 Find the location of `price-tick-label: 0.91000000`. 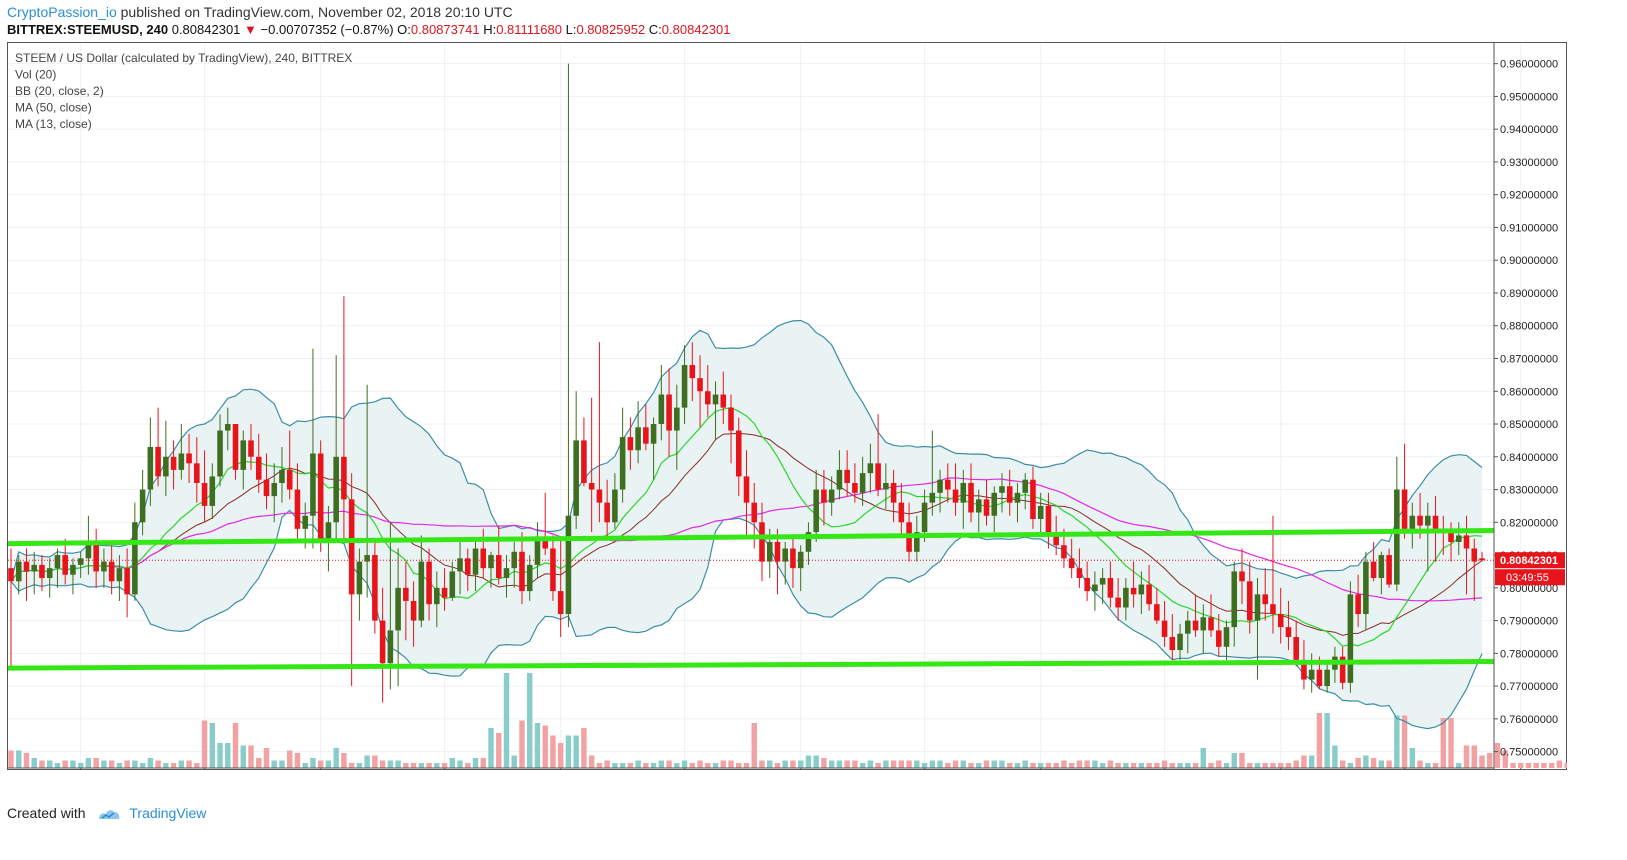

price-tick-label: 0.91000000 is located at coordinates (1529, 228).